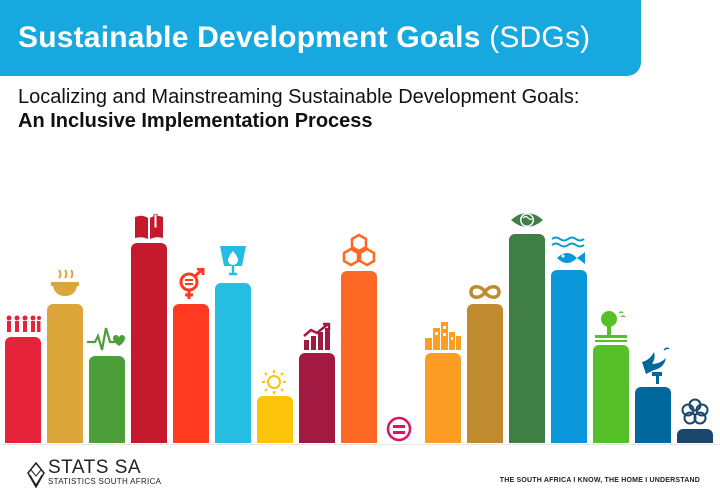 Image resolution: width=720 pixels, height=500 pixels. I want to click on dove-icon, so click(656, 365).